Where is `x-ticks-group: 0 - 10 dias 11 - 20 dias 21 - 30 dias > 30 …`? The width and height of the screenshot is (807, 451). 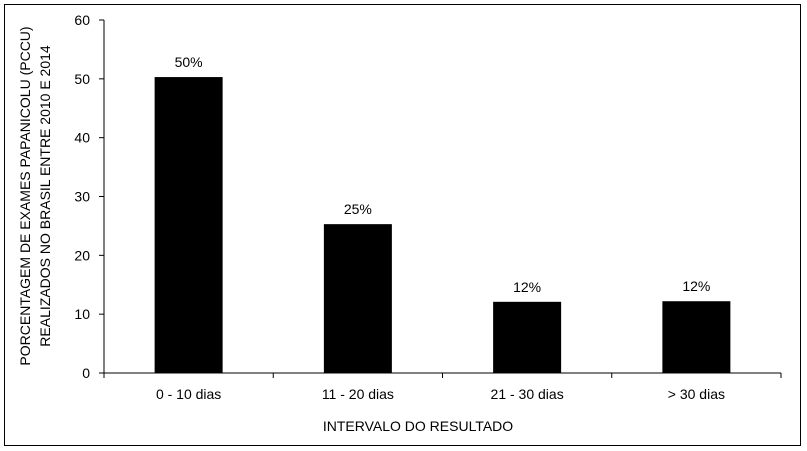
x-ticks-group: 0 - 10 dias 11 - 20 dias 21 - 30 dias > 30 … is located at coordinates (442, 387).